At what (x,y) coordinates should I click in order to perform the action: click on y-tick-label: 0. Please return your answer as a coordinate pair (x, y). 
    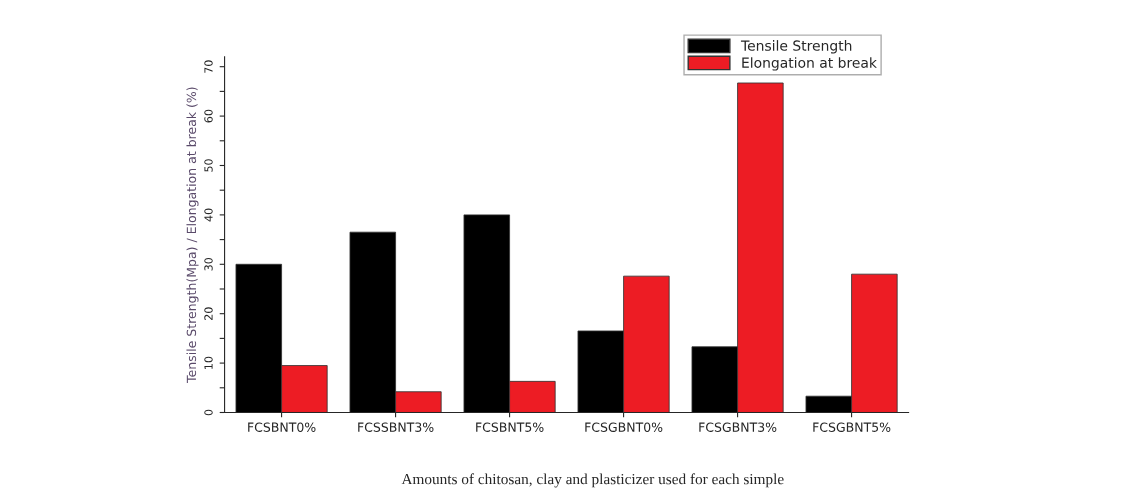
    Looking at the image, I should click on (208, 412).